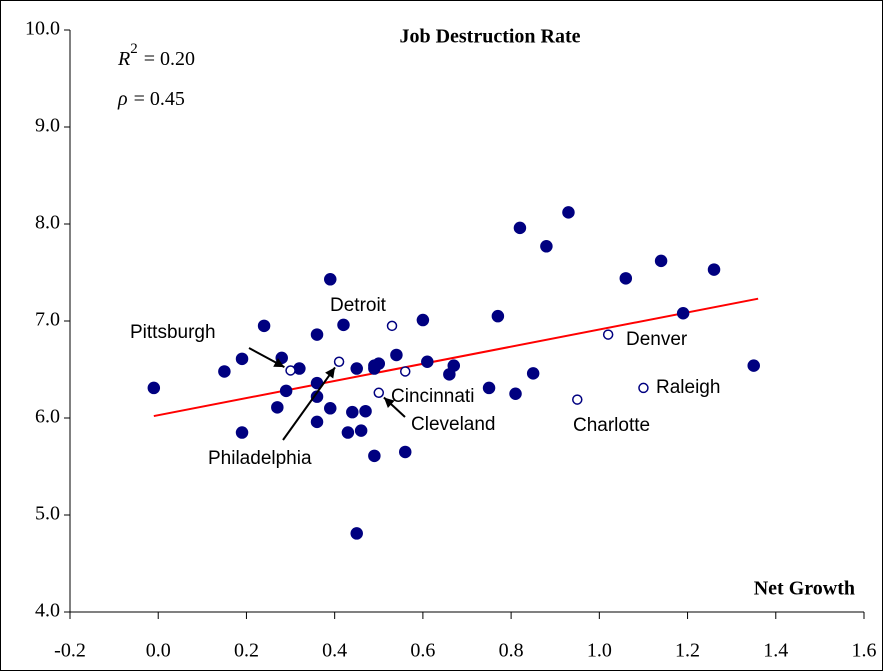  I want to click on x-tick-label: -0.2, so click(70, 651).